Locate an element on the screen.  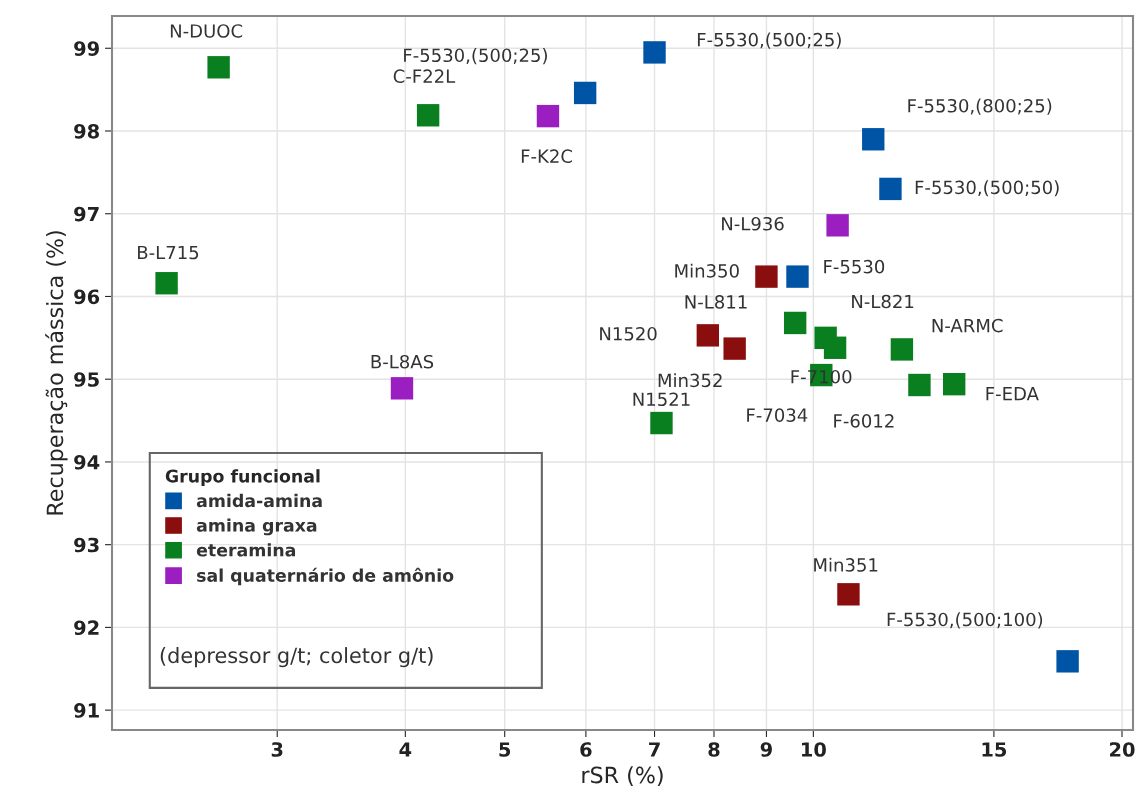
annotation: F-K2C is located at coordinates (546, 156).